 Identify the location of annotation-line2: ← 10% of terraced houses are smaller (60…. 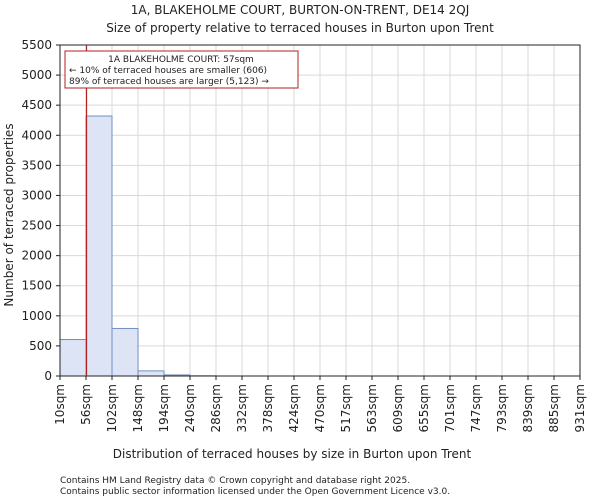
(168, 71).